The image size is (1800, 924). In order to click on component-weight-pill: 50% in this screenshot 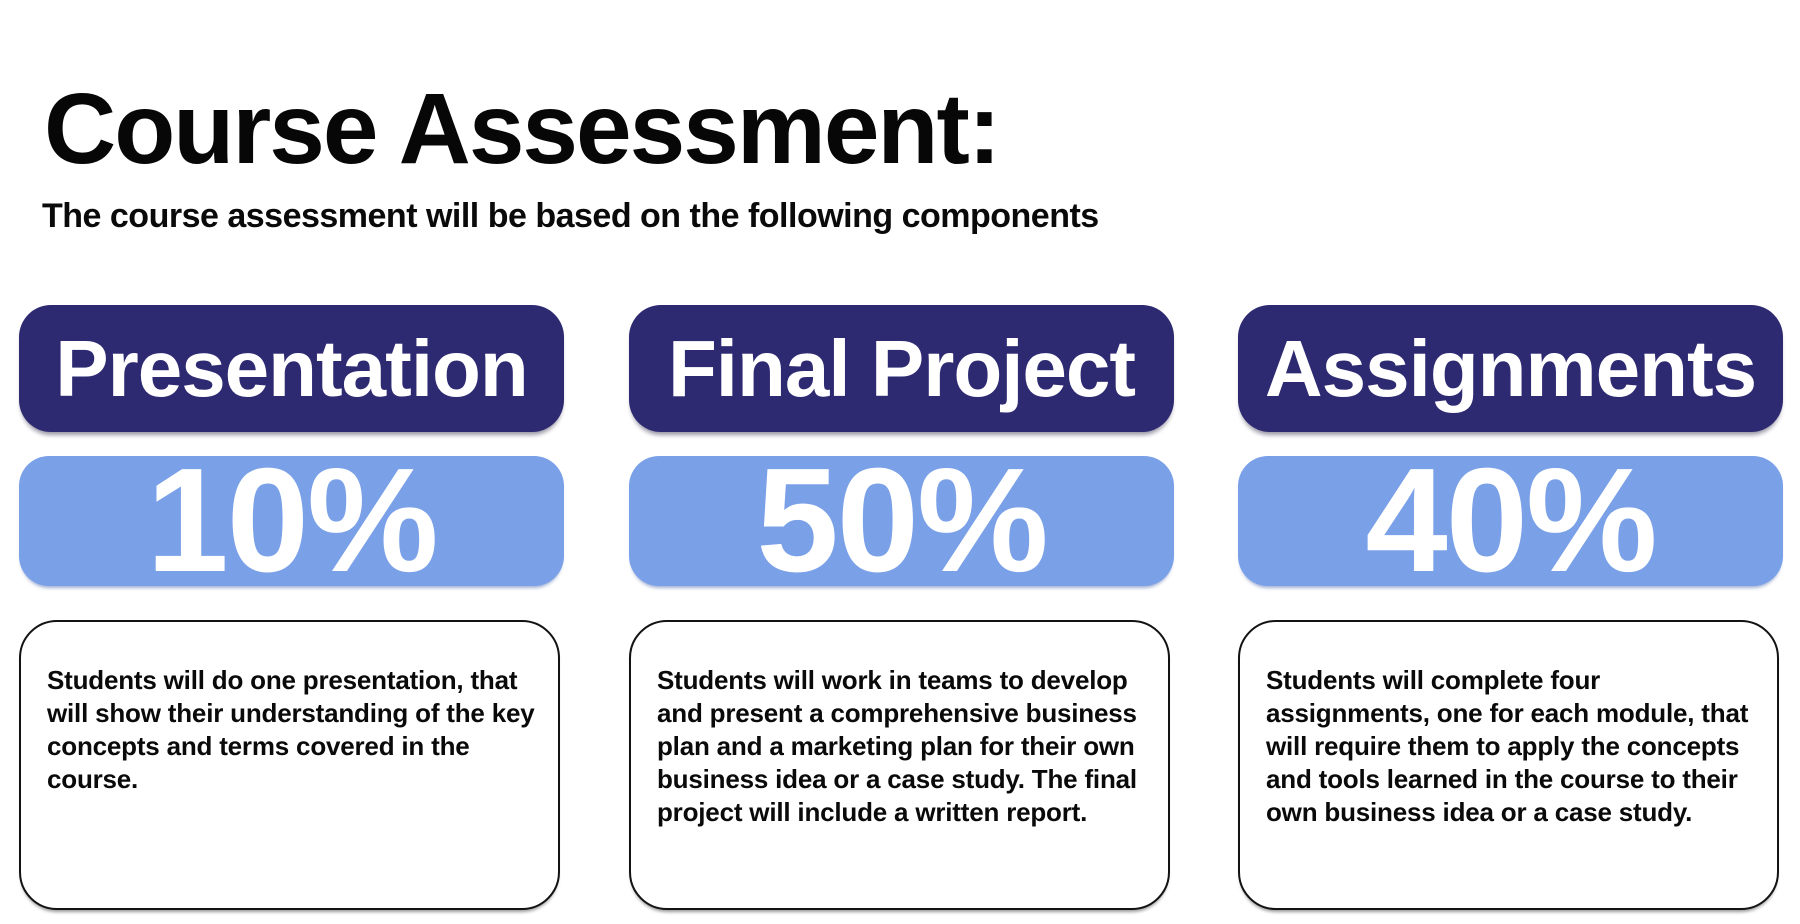, I will do `click(901, 521)`.